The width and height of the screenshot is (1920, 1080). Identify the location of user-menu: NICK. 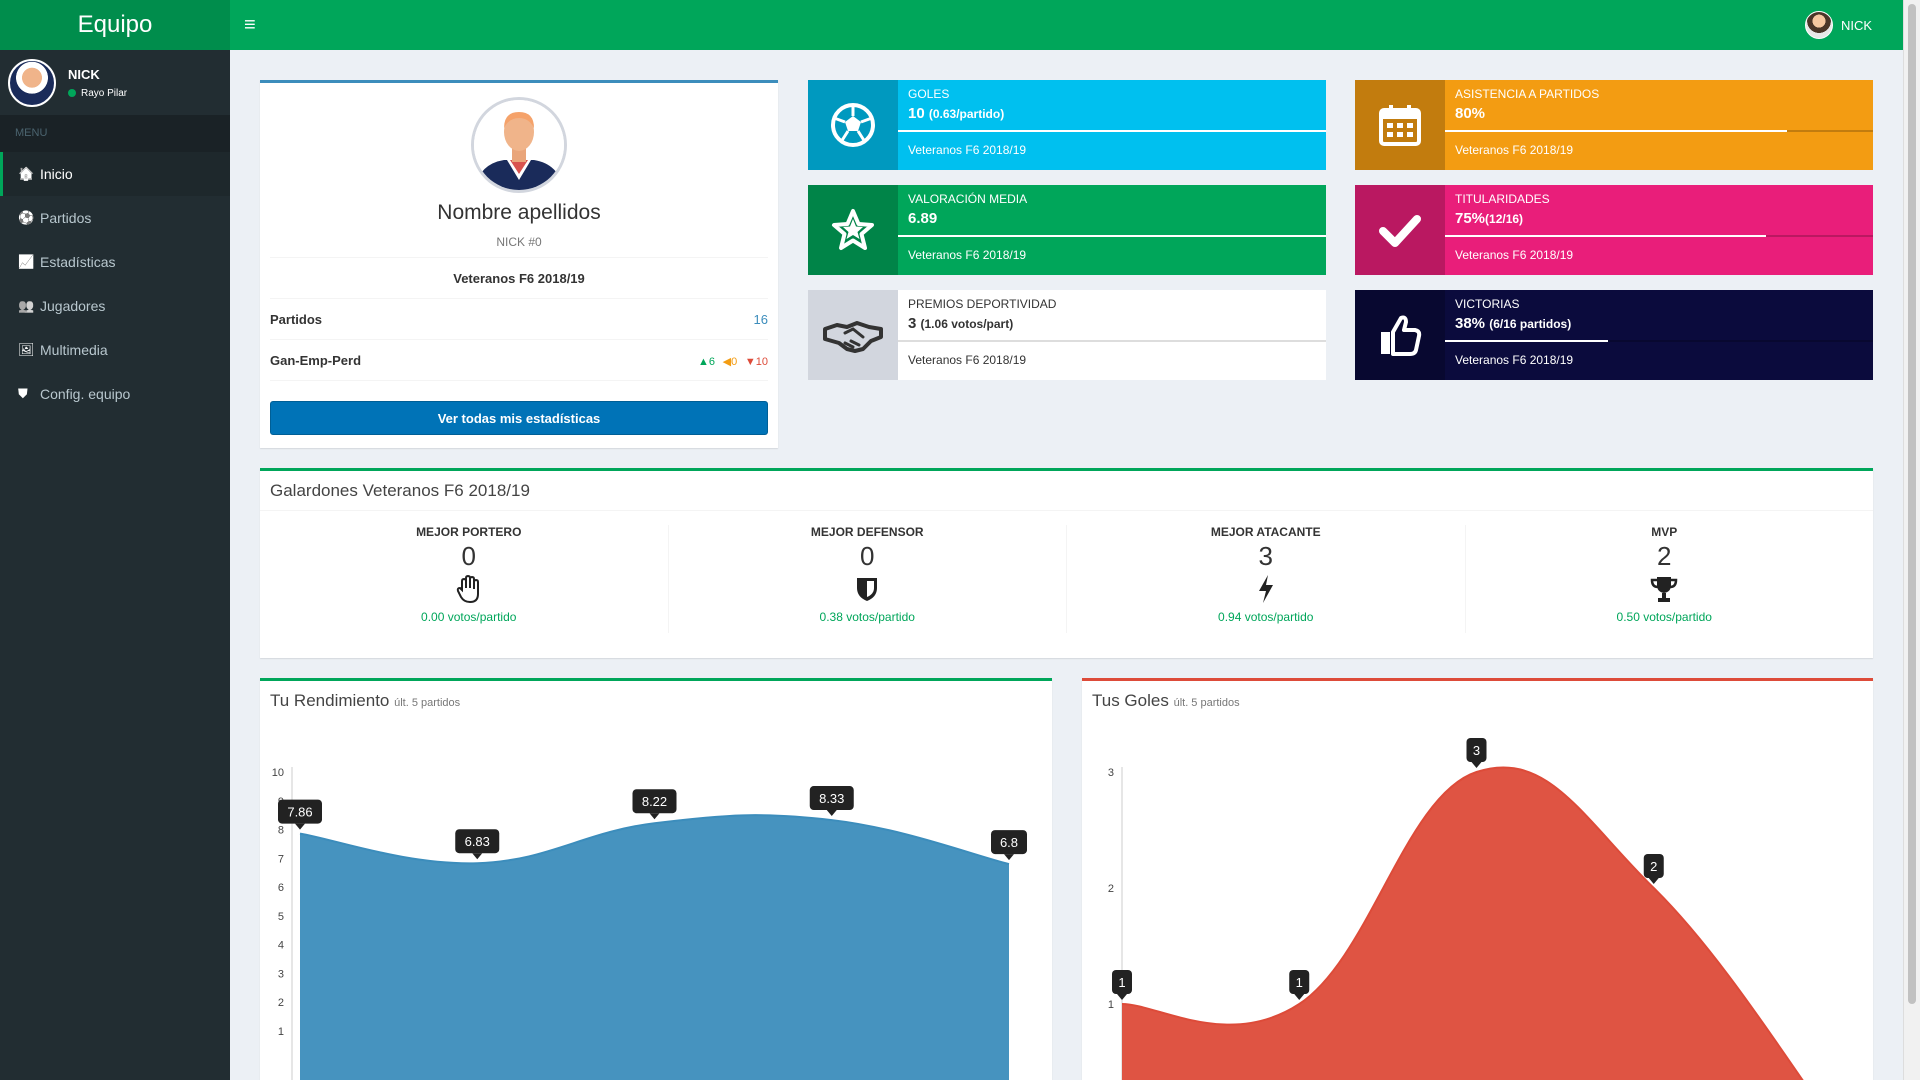
(1838, 25).